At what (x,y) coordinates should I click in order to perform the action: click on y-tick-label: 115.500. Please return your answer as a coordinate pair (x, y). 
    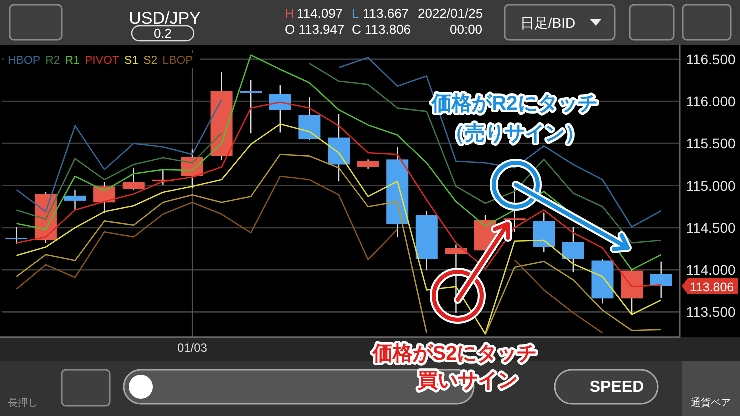
    Looking at the image, I should click on (711, 144).